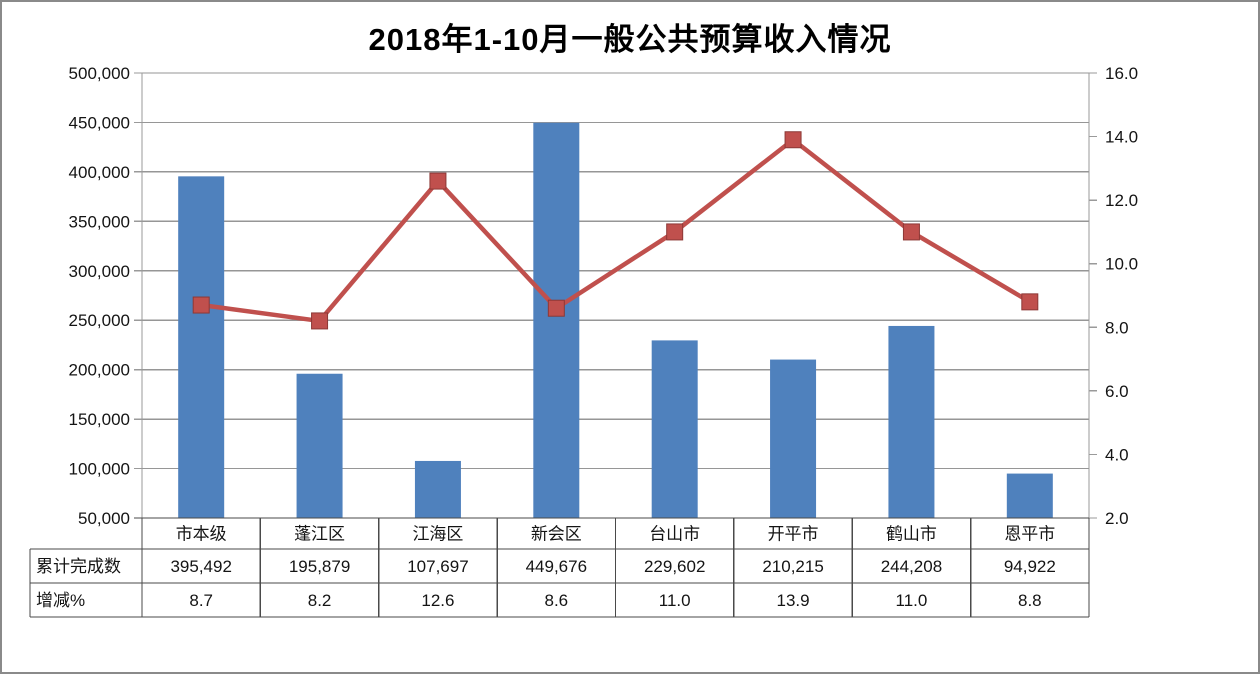 The image size is (1260, 674). Describe the element at coordinates (99, 122) in the screenshot. I see `left-axis-tick-label: 450,000` at that location.